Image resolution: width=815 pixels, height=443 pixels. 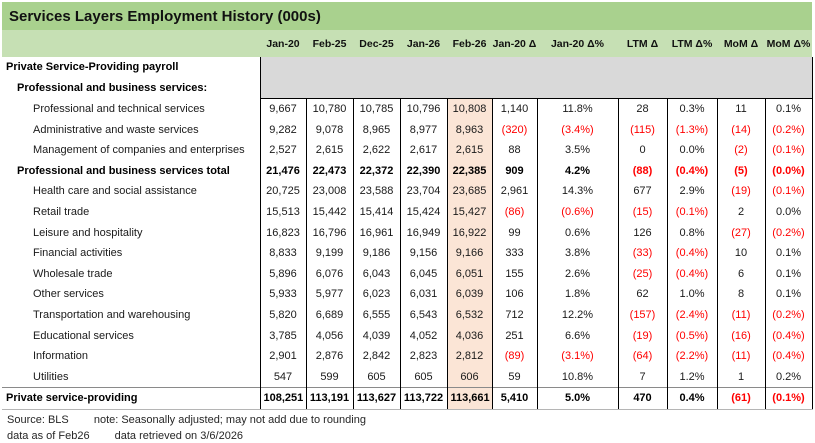 I want to click on cell-Jan-20 Δ%: 11.8%, so click(x=577, y=109).